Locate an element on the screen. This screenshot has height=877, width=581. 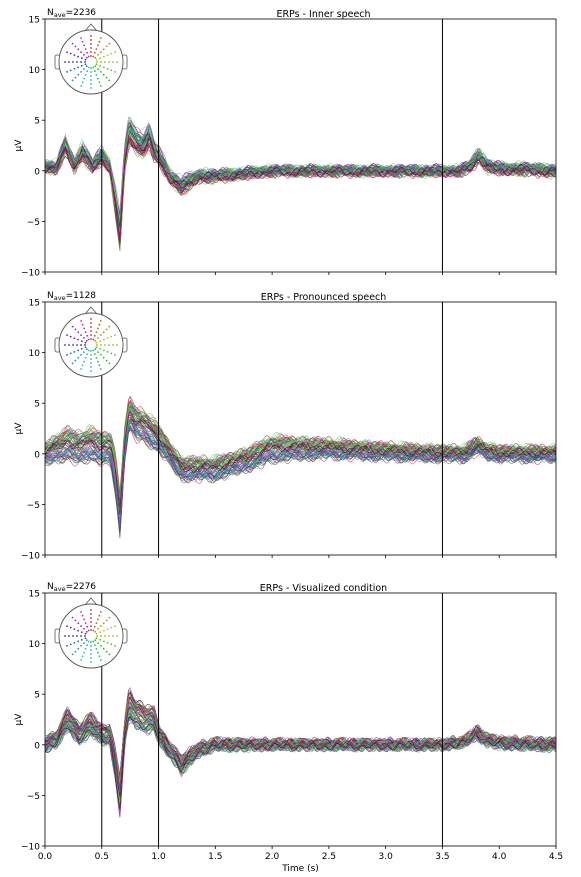
nave-label: Nave=2276 is located at coordinates (71, 587).